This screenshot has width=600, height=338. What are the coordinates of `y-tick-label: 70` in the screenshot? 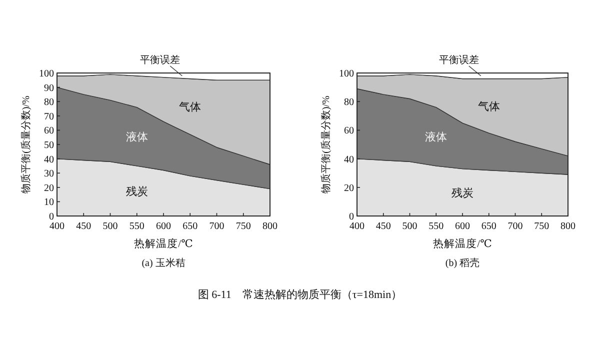 It's located at (49, 116).